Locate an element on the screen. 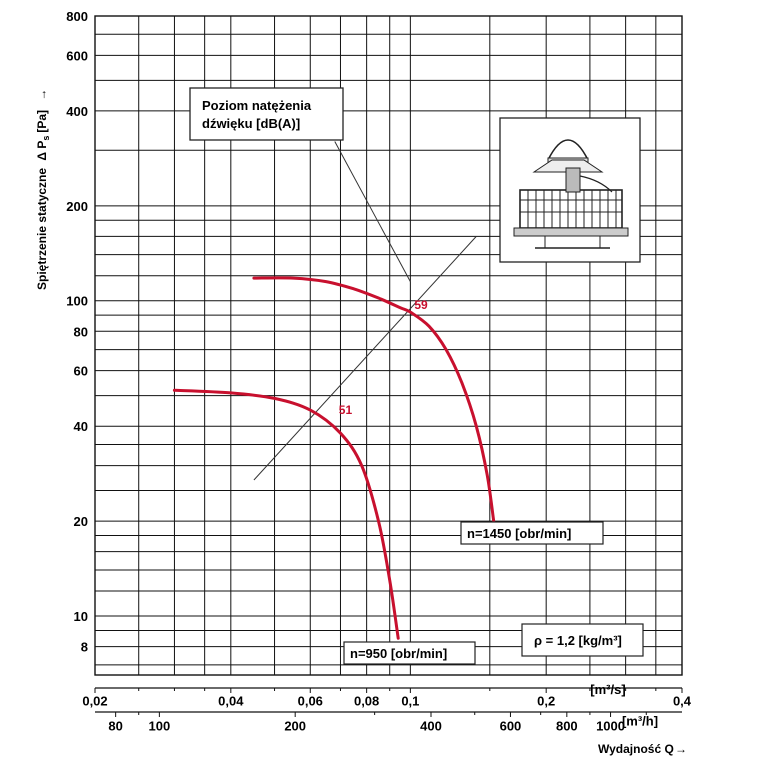 The image size is (757, 774). x2-tick-label: 200 is located at coordinates (295, 726).